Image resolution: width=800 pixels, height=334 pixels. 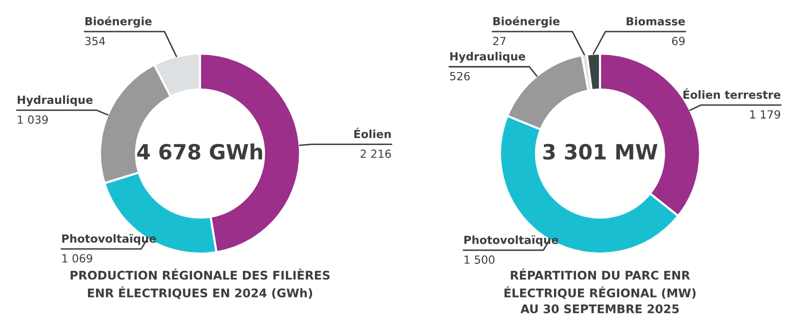 I want to click on text: PRODUCTION RÉGIONALE DES FILIÈRES ENR ÉLECTRIQUES EN 2024 (GWh), so click(x=200, y=283).